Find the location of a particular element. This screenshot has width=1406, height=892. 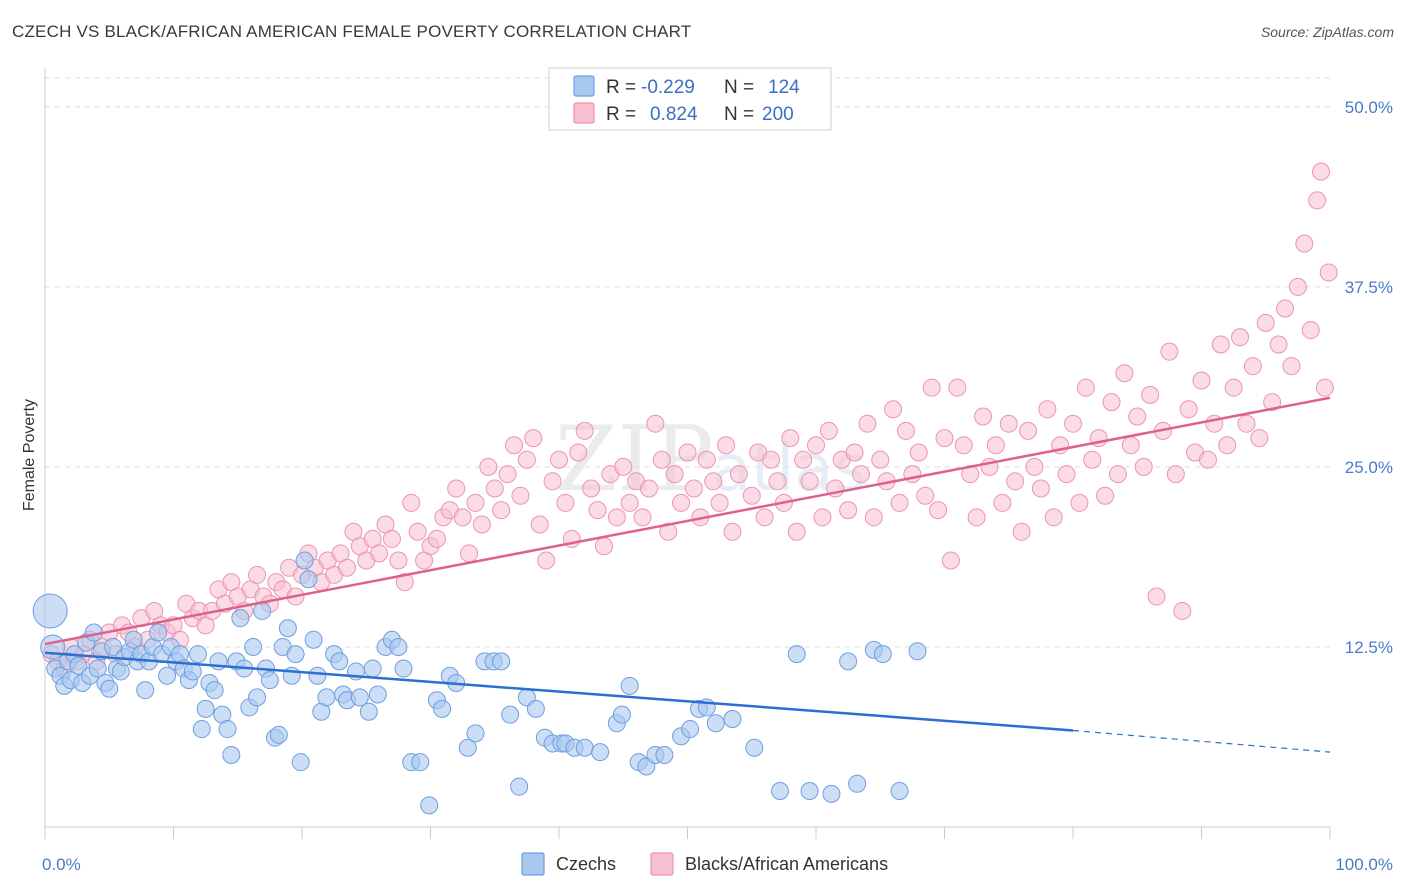

y-tick-label-2: 37.5% is located at coordinates (1369, 287).